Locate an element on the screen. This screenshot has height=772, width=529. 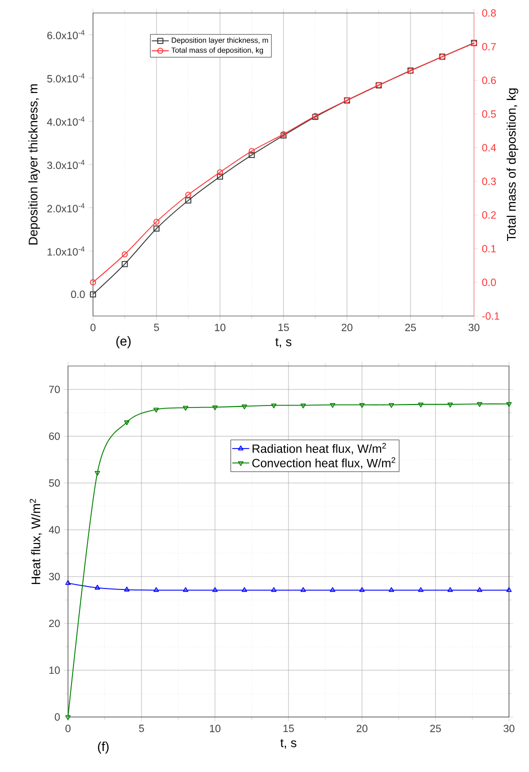
y-tick-label: 70 is located at coordinates (54, 390).